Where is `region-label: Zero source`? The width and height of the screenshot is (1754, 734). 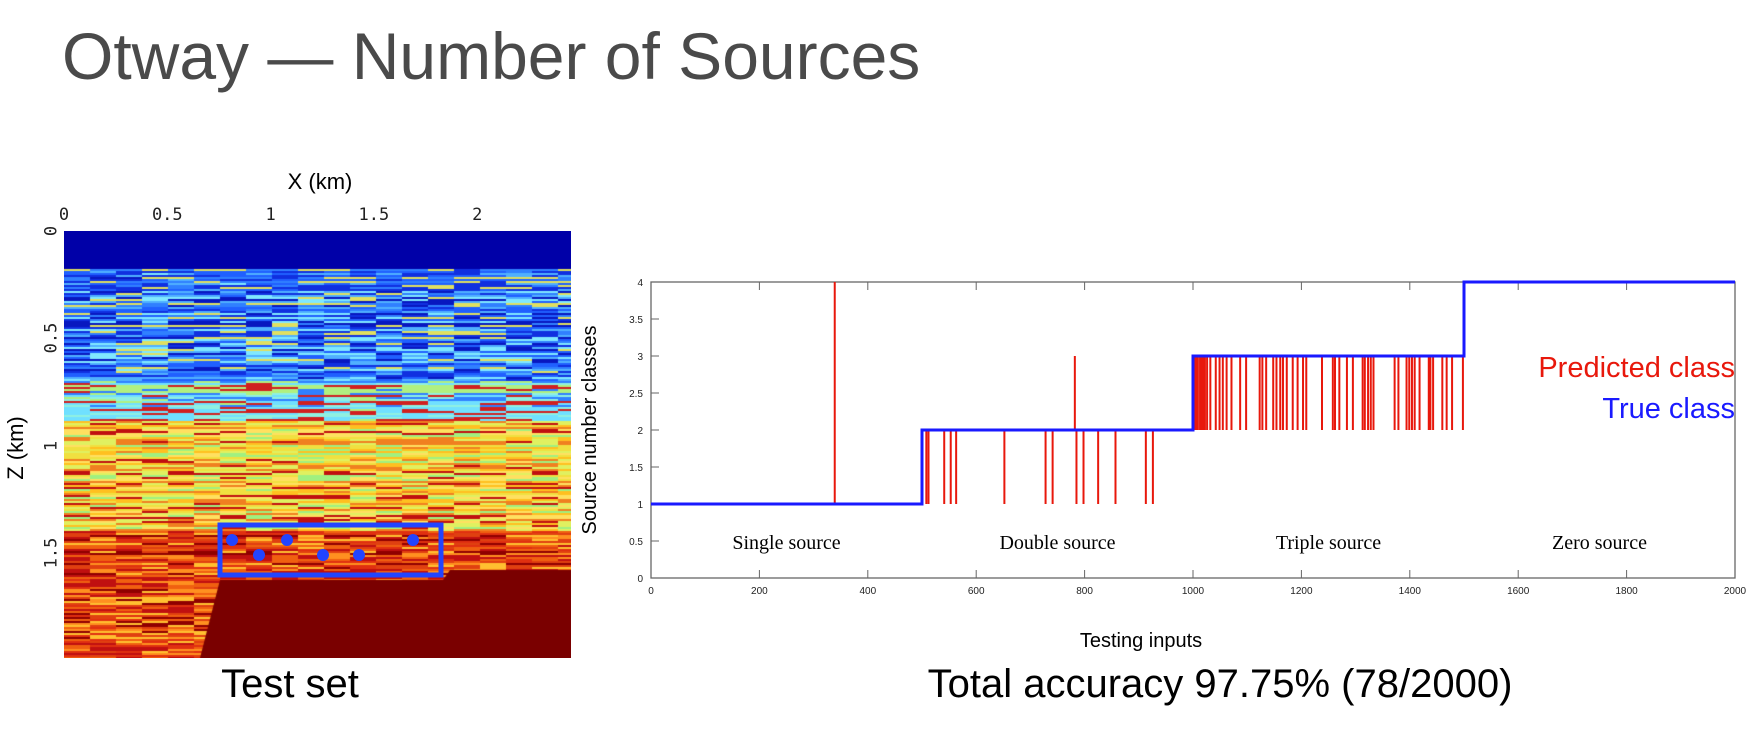
region-label: Zero source is located at coordinates (1599, 543).